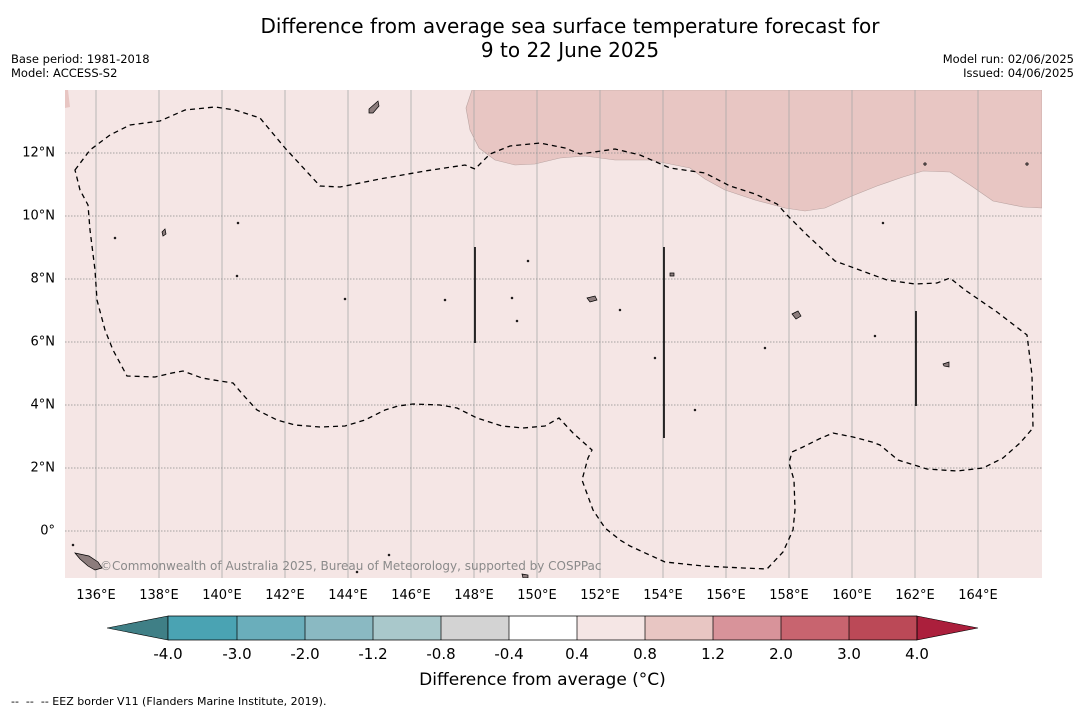 This screenshot has width=1085, height=713. What do you see at coordinates (43, 279) in the screenshot?
I see `lat-label-8n: 8°N` at bounding box center [43, 279].